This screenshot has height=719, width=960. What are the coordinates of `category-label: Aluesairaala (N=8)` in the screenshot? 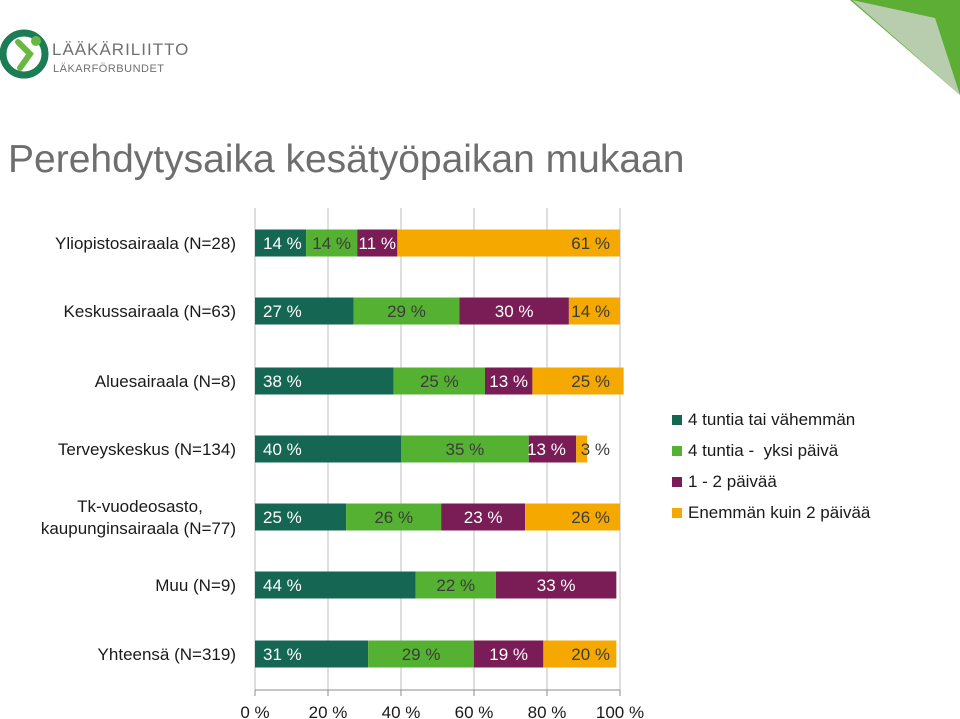 It's located at (165, 381).